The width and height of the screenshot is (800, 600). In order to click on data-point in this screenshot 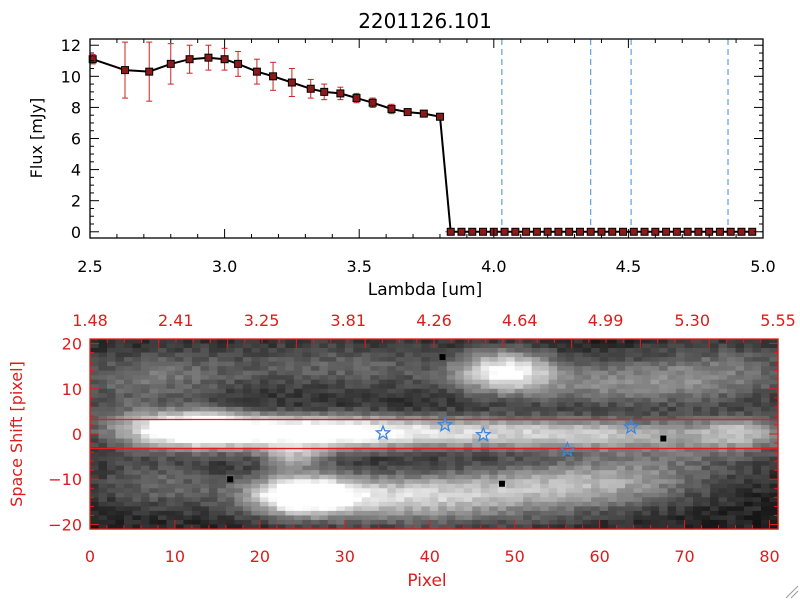, I will do `click(623, 231)`.